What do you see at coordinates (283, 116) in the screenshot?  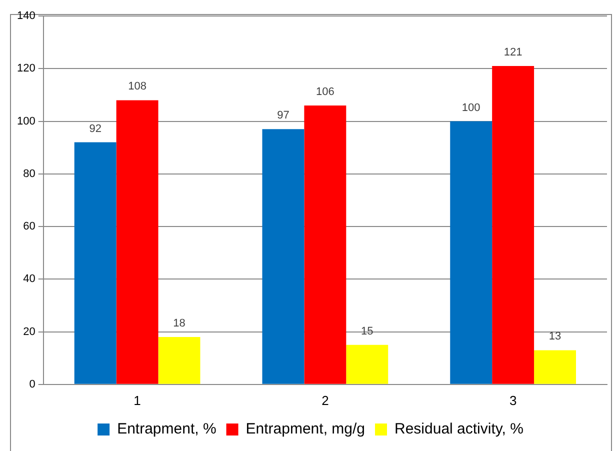 I see `data-label: 97` at bounding box center [283, 116].